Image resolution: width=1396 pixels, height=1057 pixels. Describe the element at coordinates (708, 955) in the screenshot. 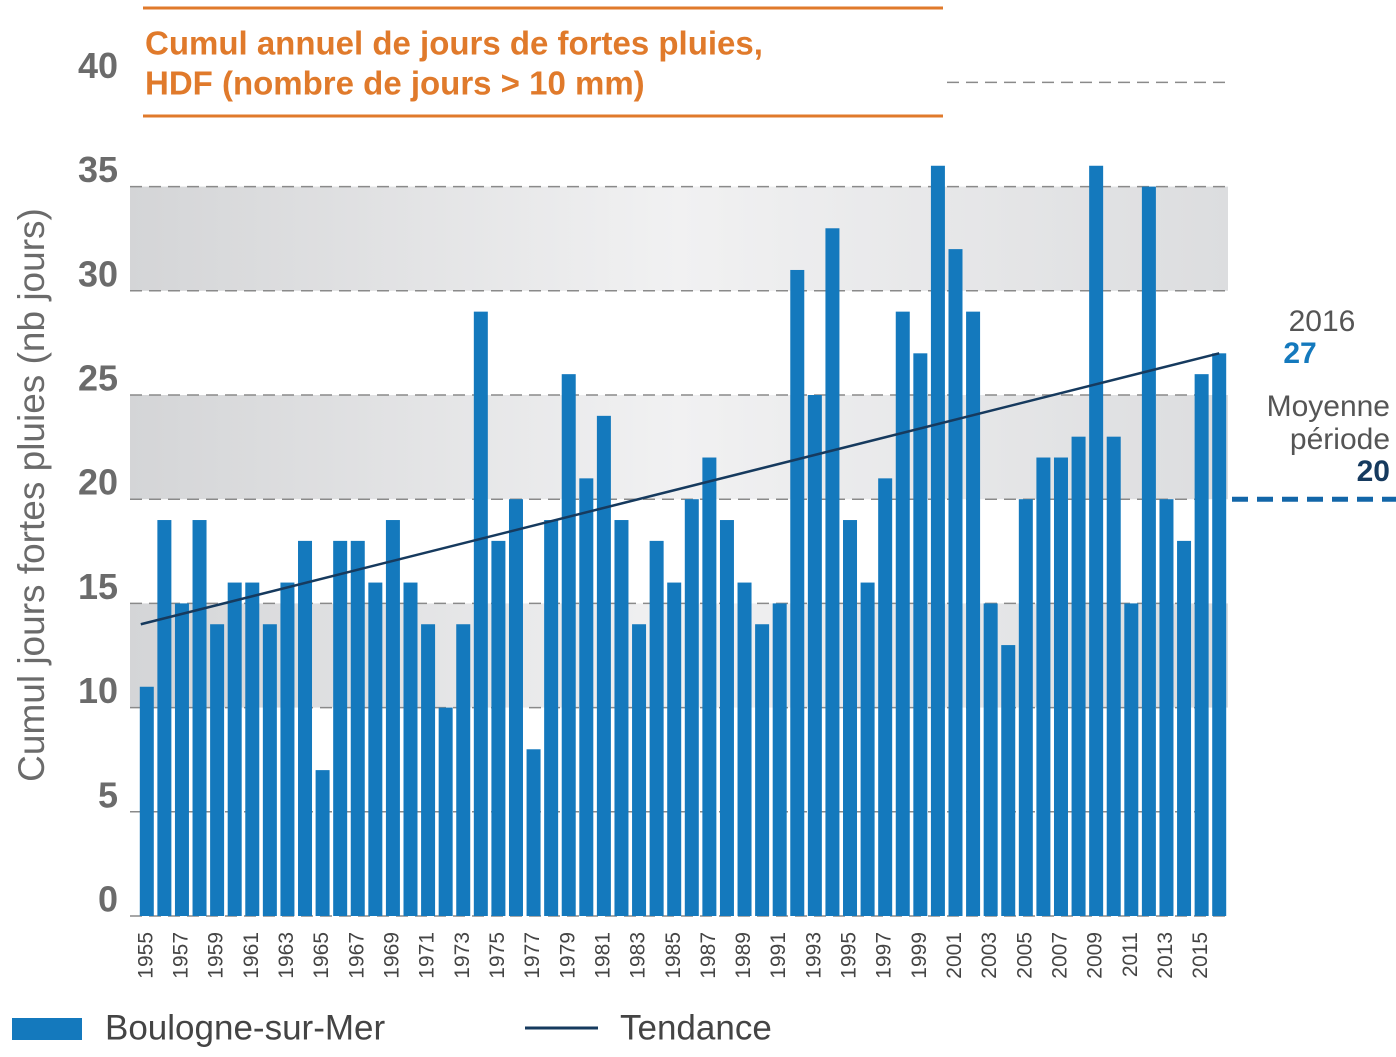

I see `x-tick-label: 1987` at that location.